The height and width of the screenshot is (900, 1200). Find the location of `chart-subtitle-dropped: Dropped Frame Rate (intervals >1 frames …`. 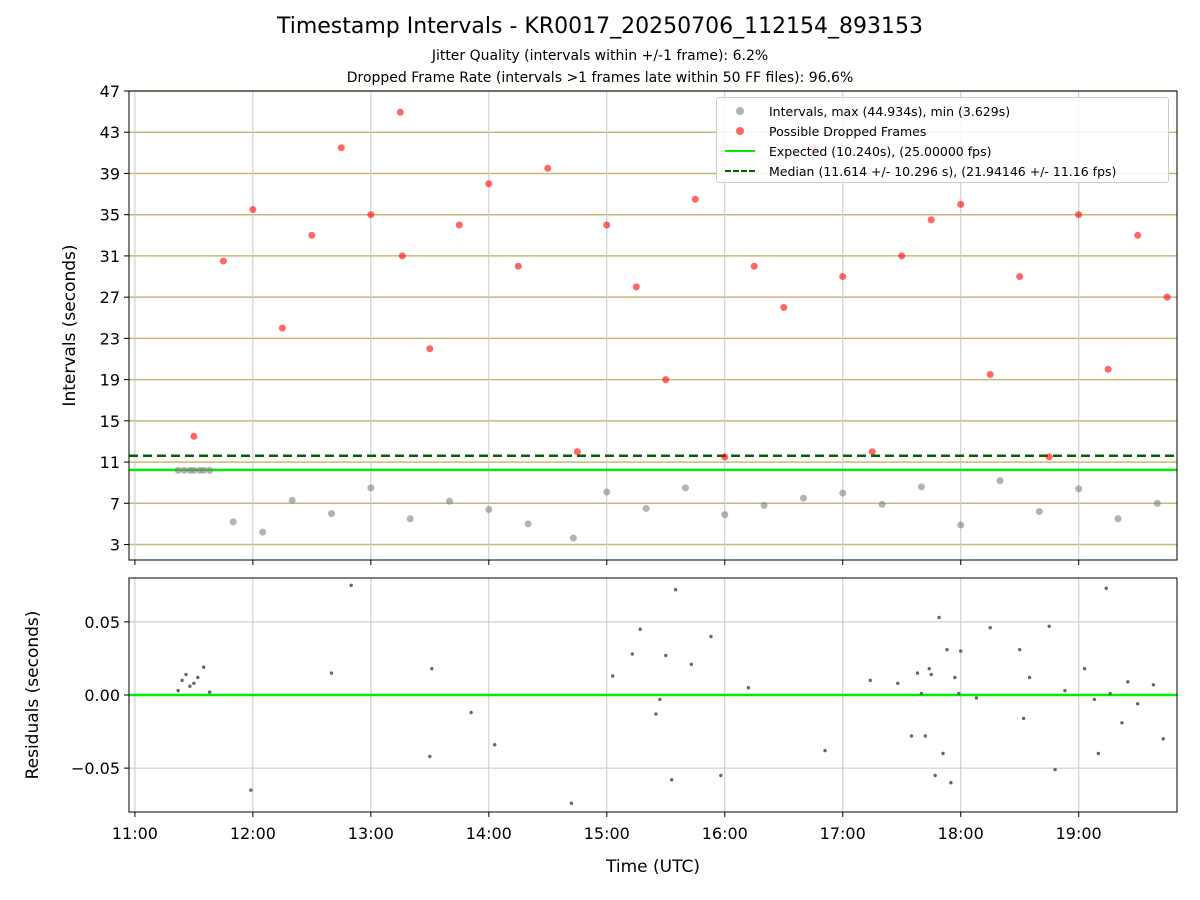

chart-subtitle-dropped: Dropped Frame Rate (intervals >1 frames … is located at coordinates (600, 78).